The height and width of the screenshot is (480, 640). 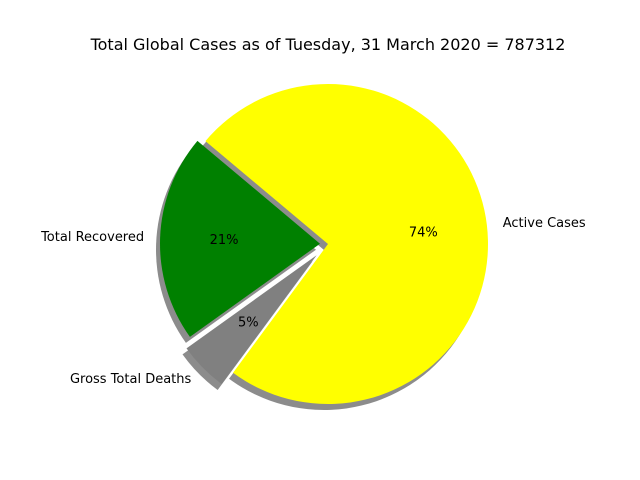 What do you see at coordinates (423, 233) in the screenshot?
I see `slice-percent-active-cases: 74%` at bounding box center [423, 233].